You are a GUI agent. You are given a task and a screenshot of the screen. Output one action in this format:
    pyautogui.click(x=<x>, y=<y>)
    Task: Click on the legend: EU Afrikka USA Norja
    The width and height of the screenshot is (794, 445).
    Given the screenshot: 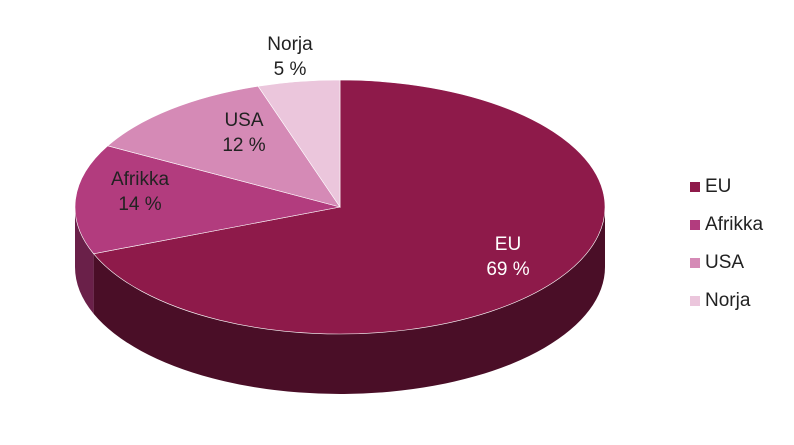 What is the action you would take?
    pyautogui.click(x=726, y=244)
    